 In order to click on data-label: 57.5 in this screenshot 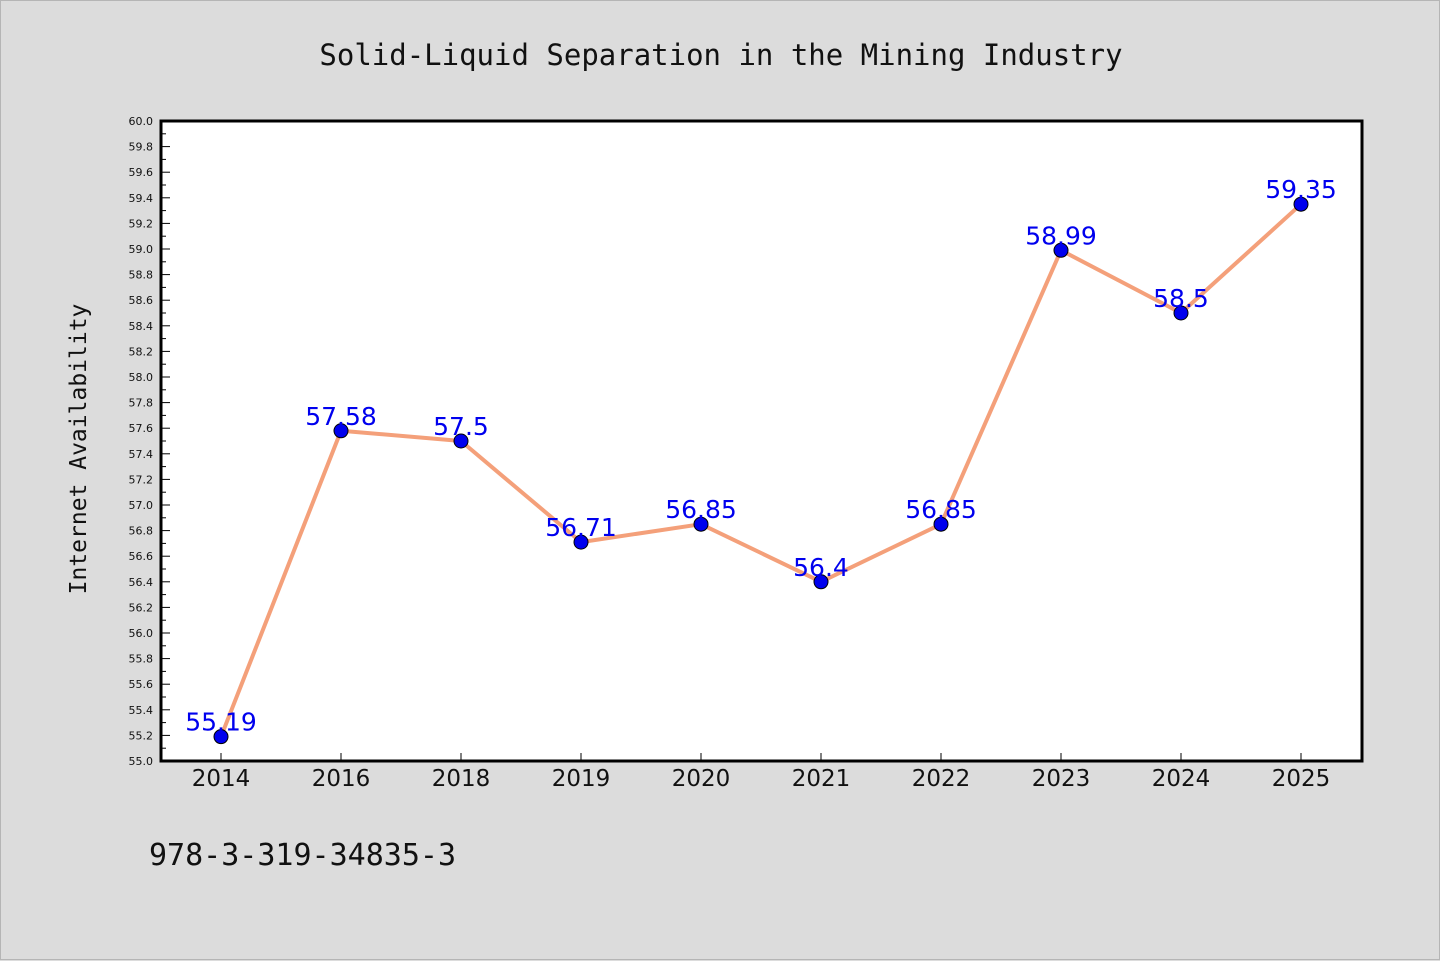, I will do `click(461, 426)`.